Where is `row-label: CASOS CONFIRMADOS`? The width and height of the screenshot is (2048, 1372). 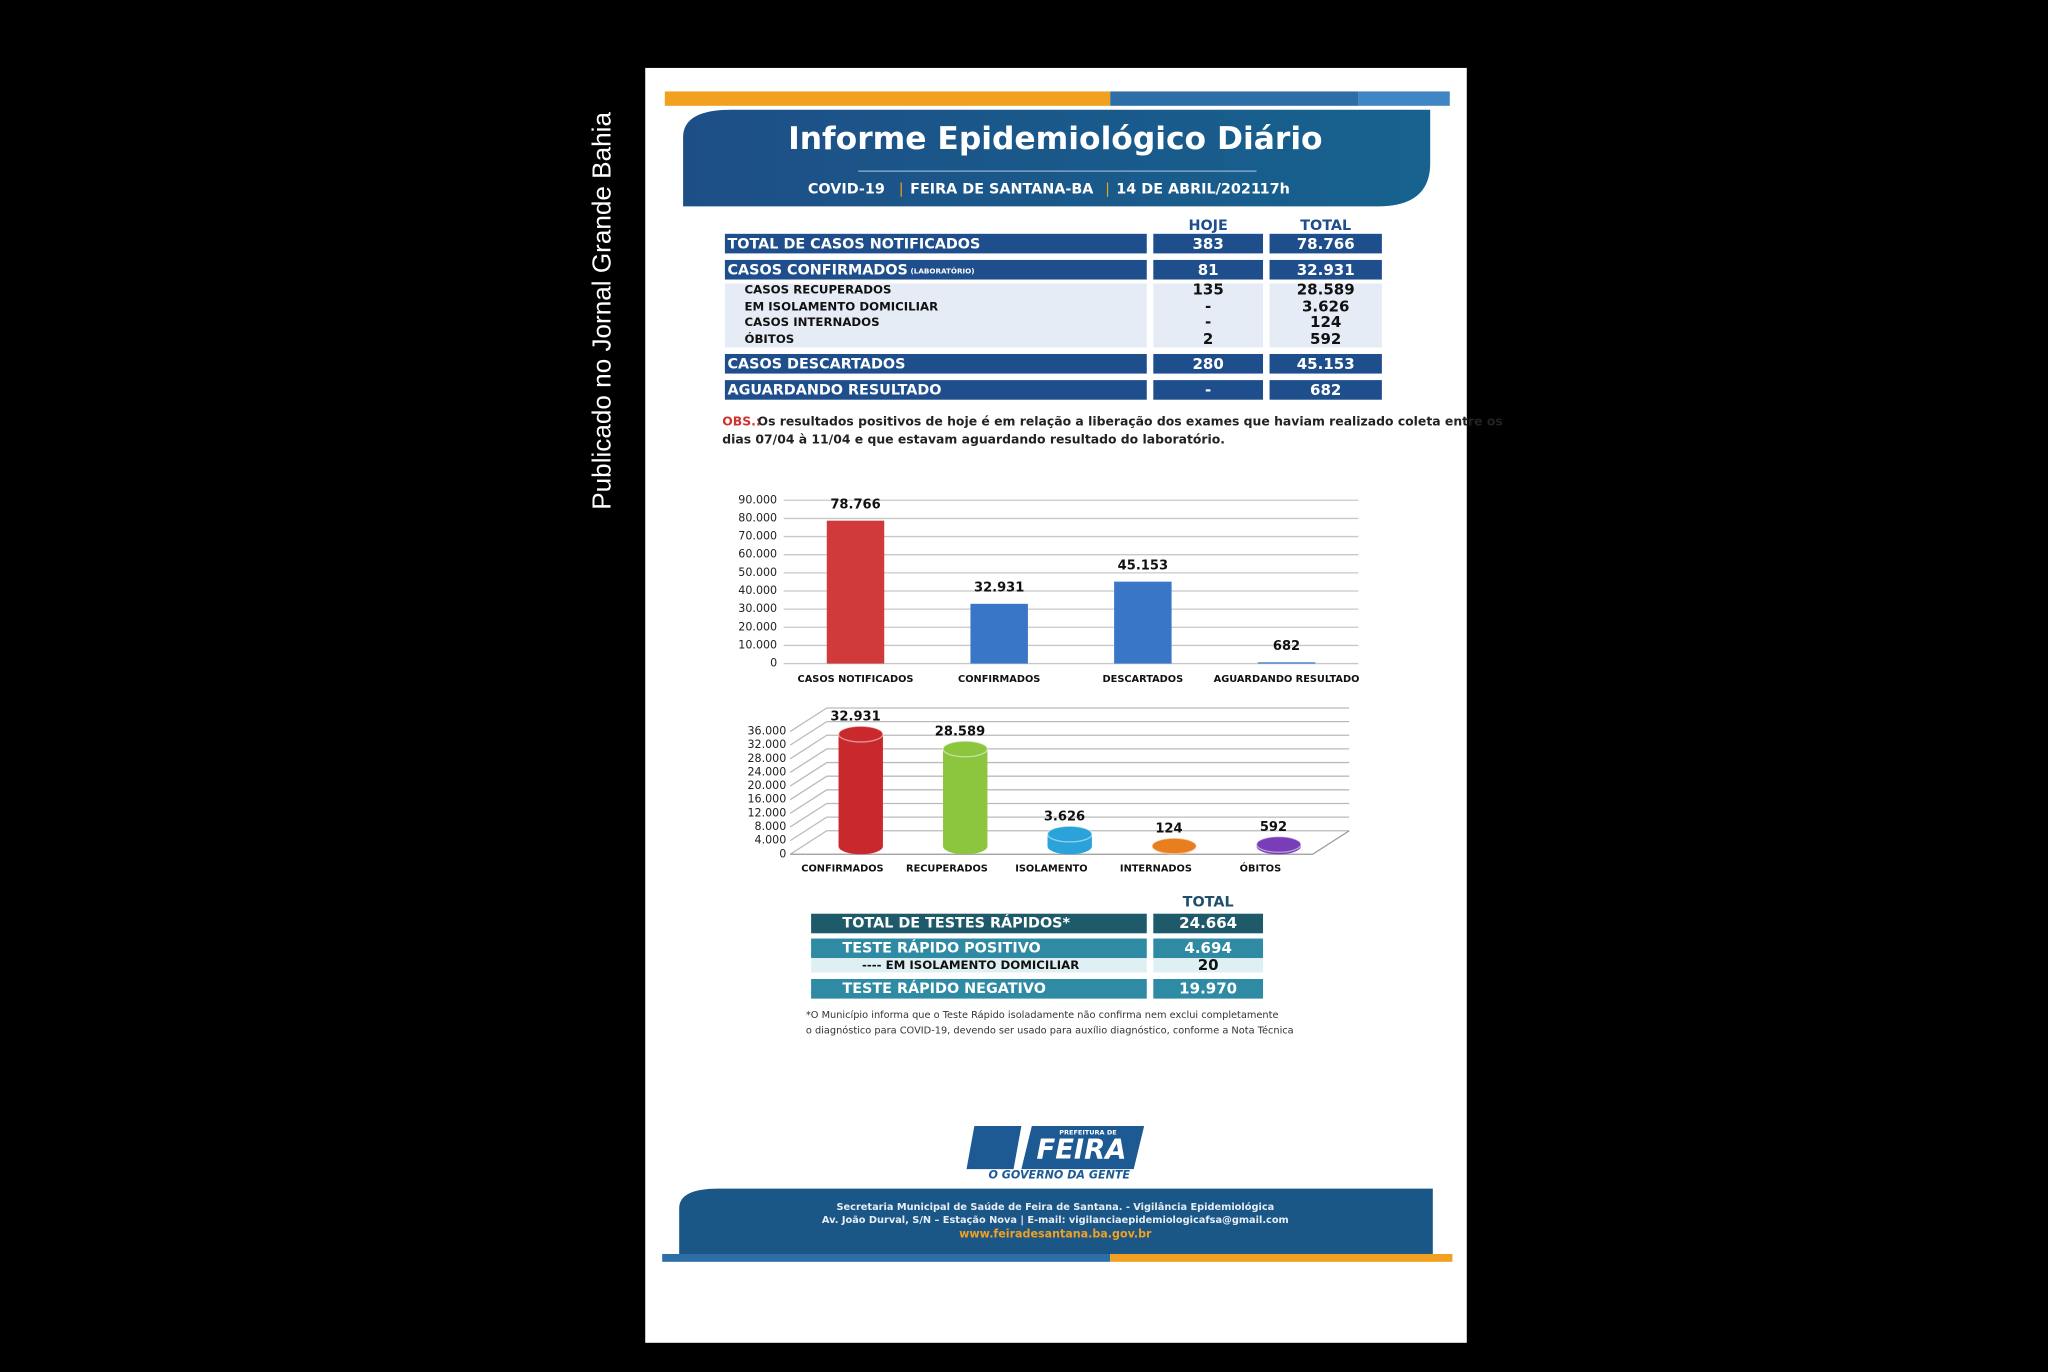
row-label: CASOS CONFIRMADOS is located at coordinates (818, 270).